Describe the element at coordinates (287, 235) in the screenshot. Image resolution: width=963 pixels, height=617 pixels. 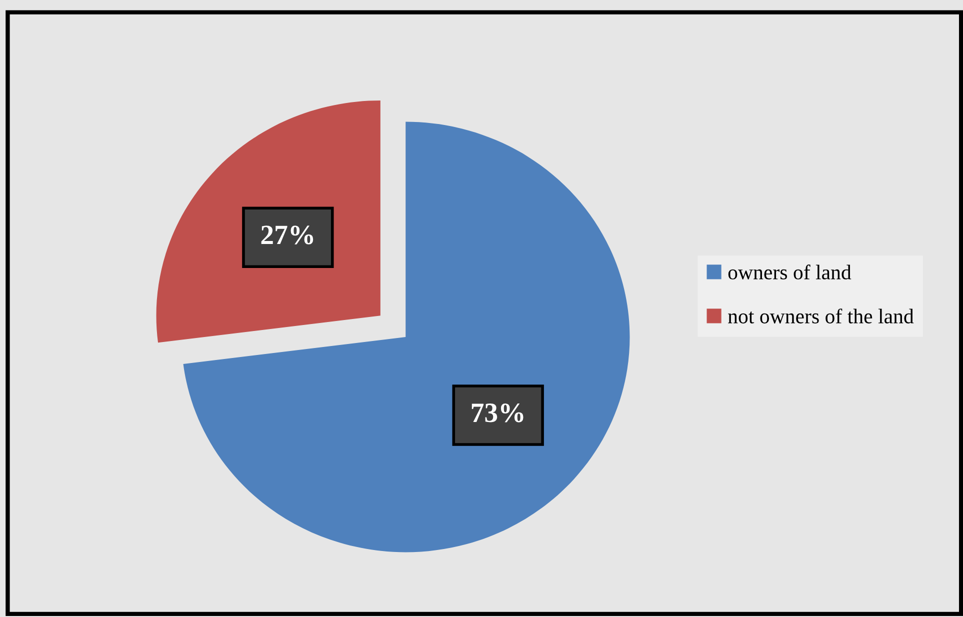
I see `data-label: 27%` at that location.